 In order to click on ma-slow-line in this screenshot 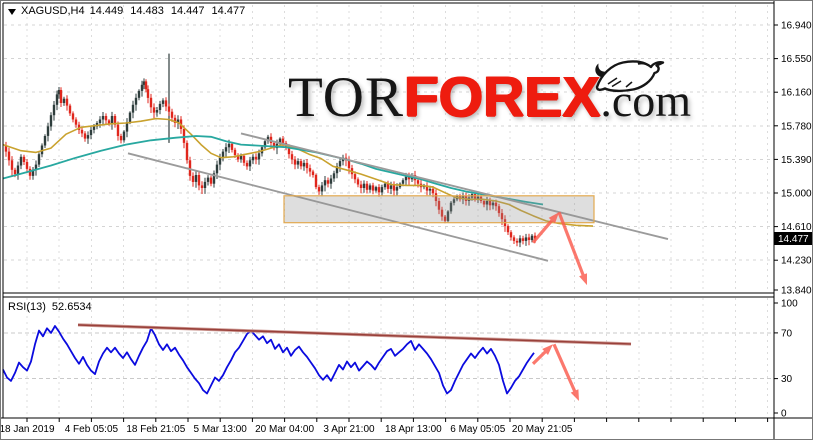, I will do `click(273, 170)`.